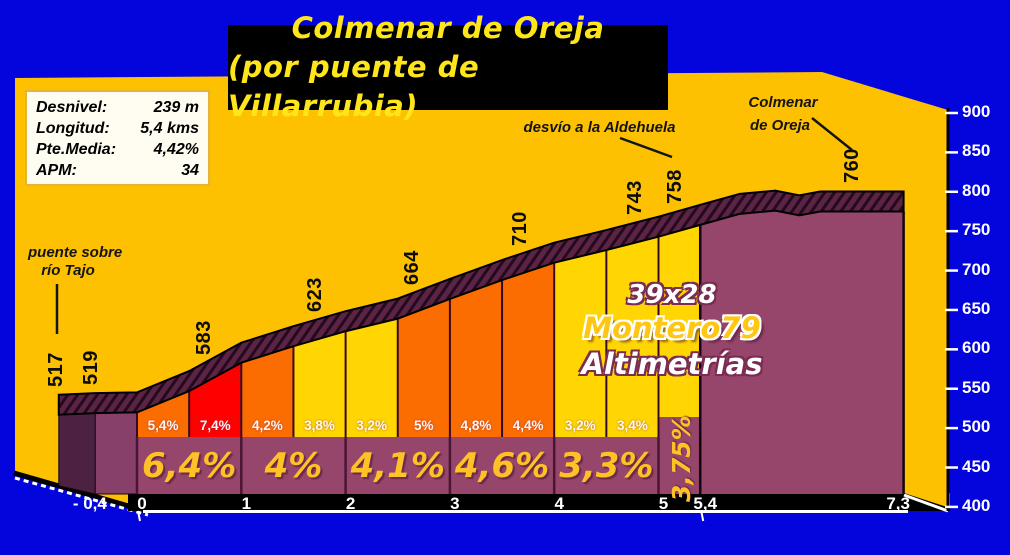  What do you see at coordinates (68, 270) in the screenshot?
I see `annotation-bridge-line2: río Tajo` at bounding box center [68, 270].